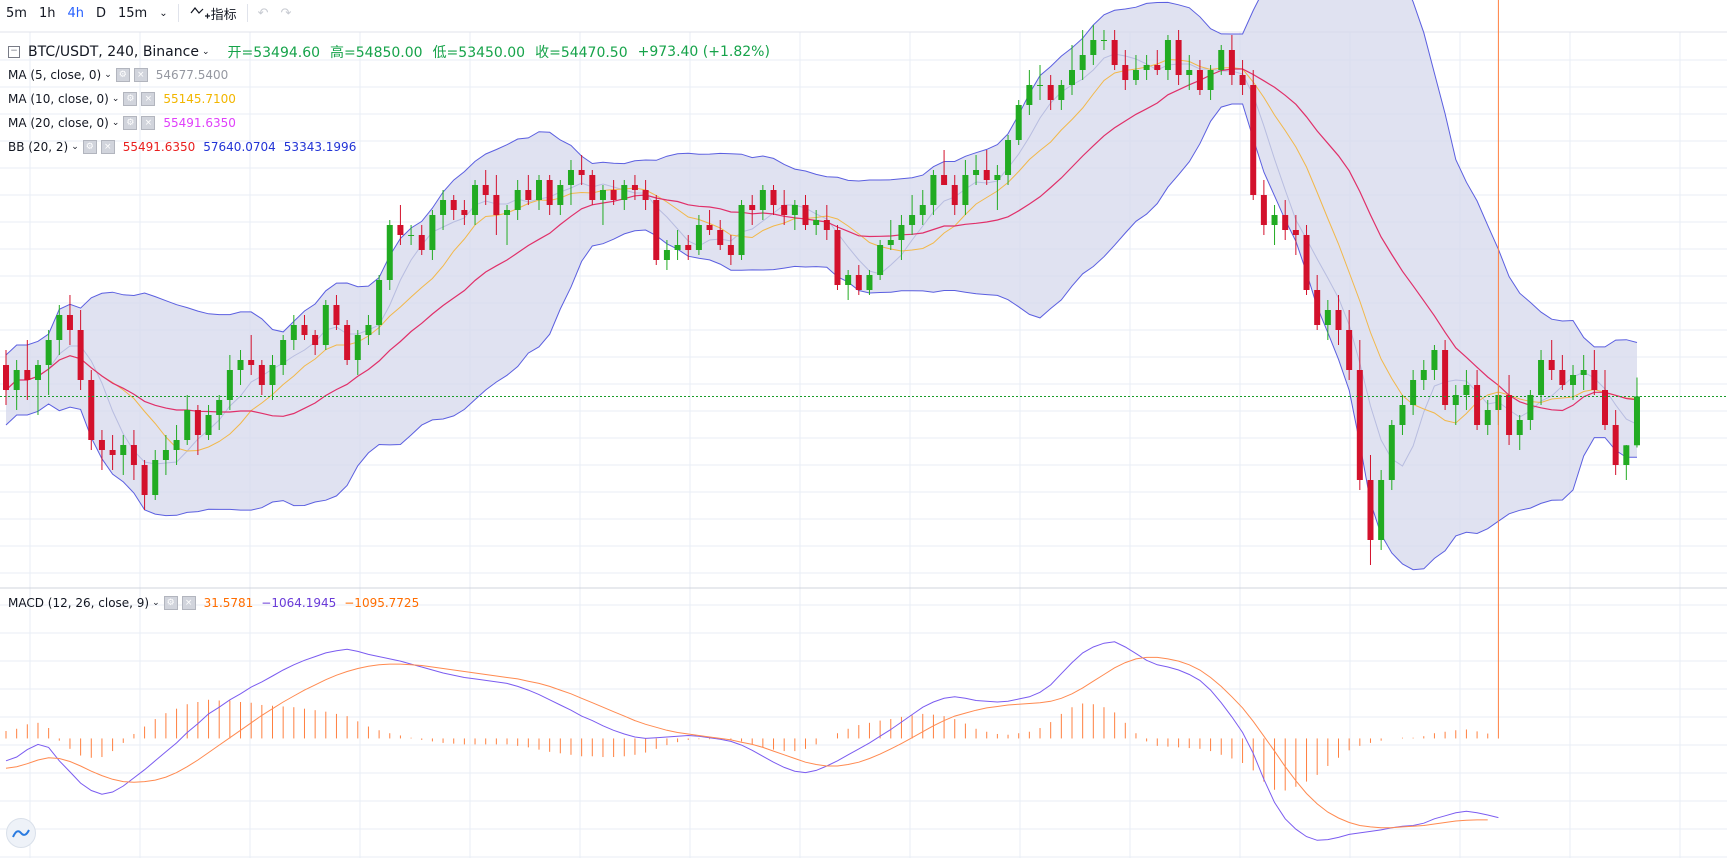 This screenshot has height=858, width=1727. I want to click on chart-logo, so click(21, 833).